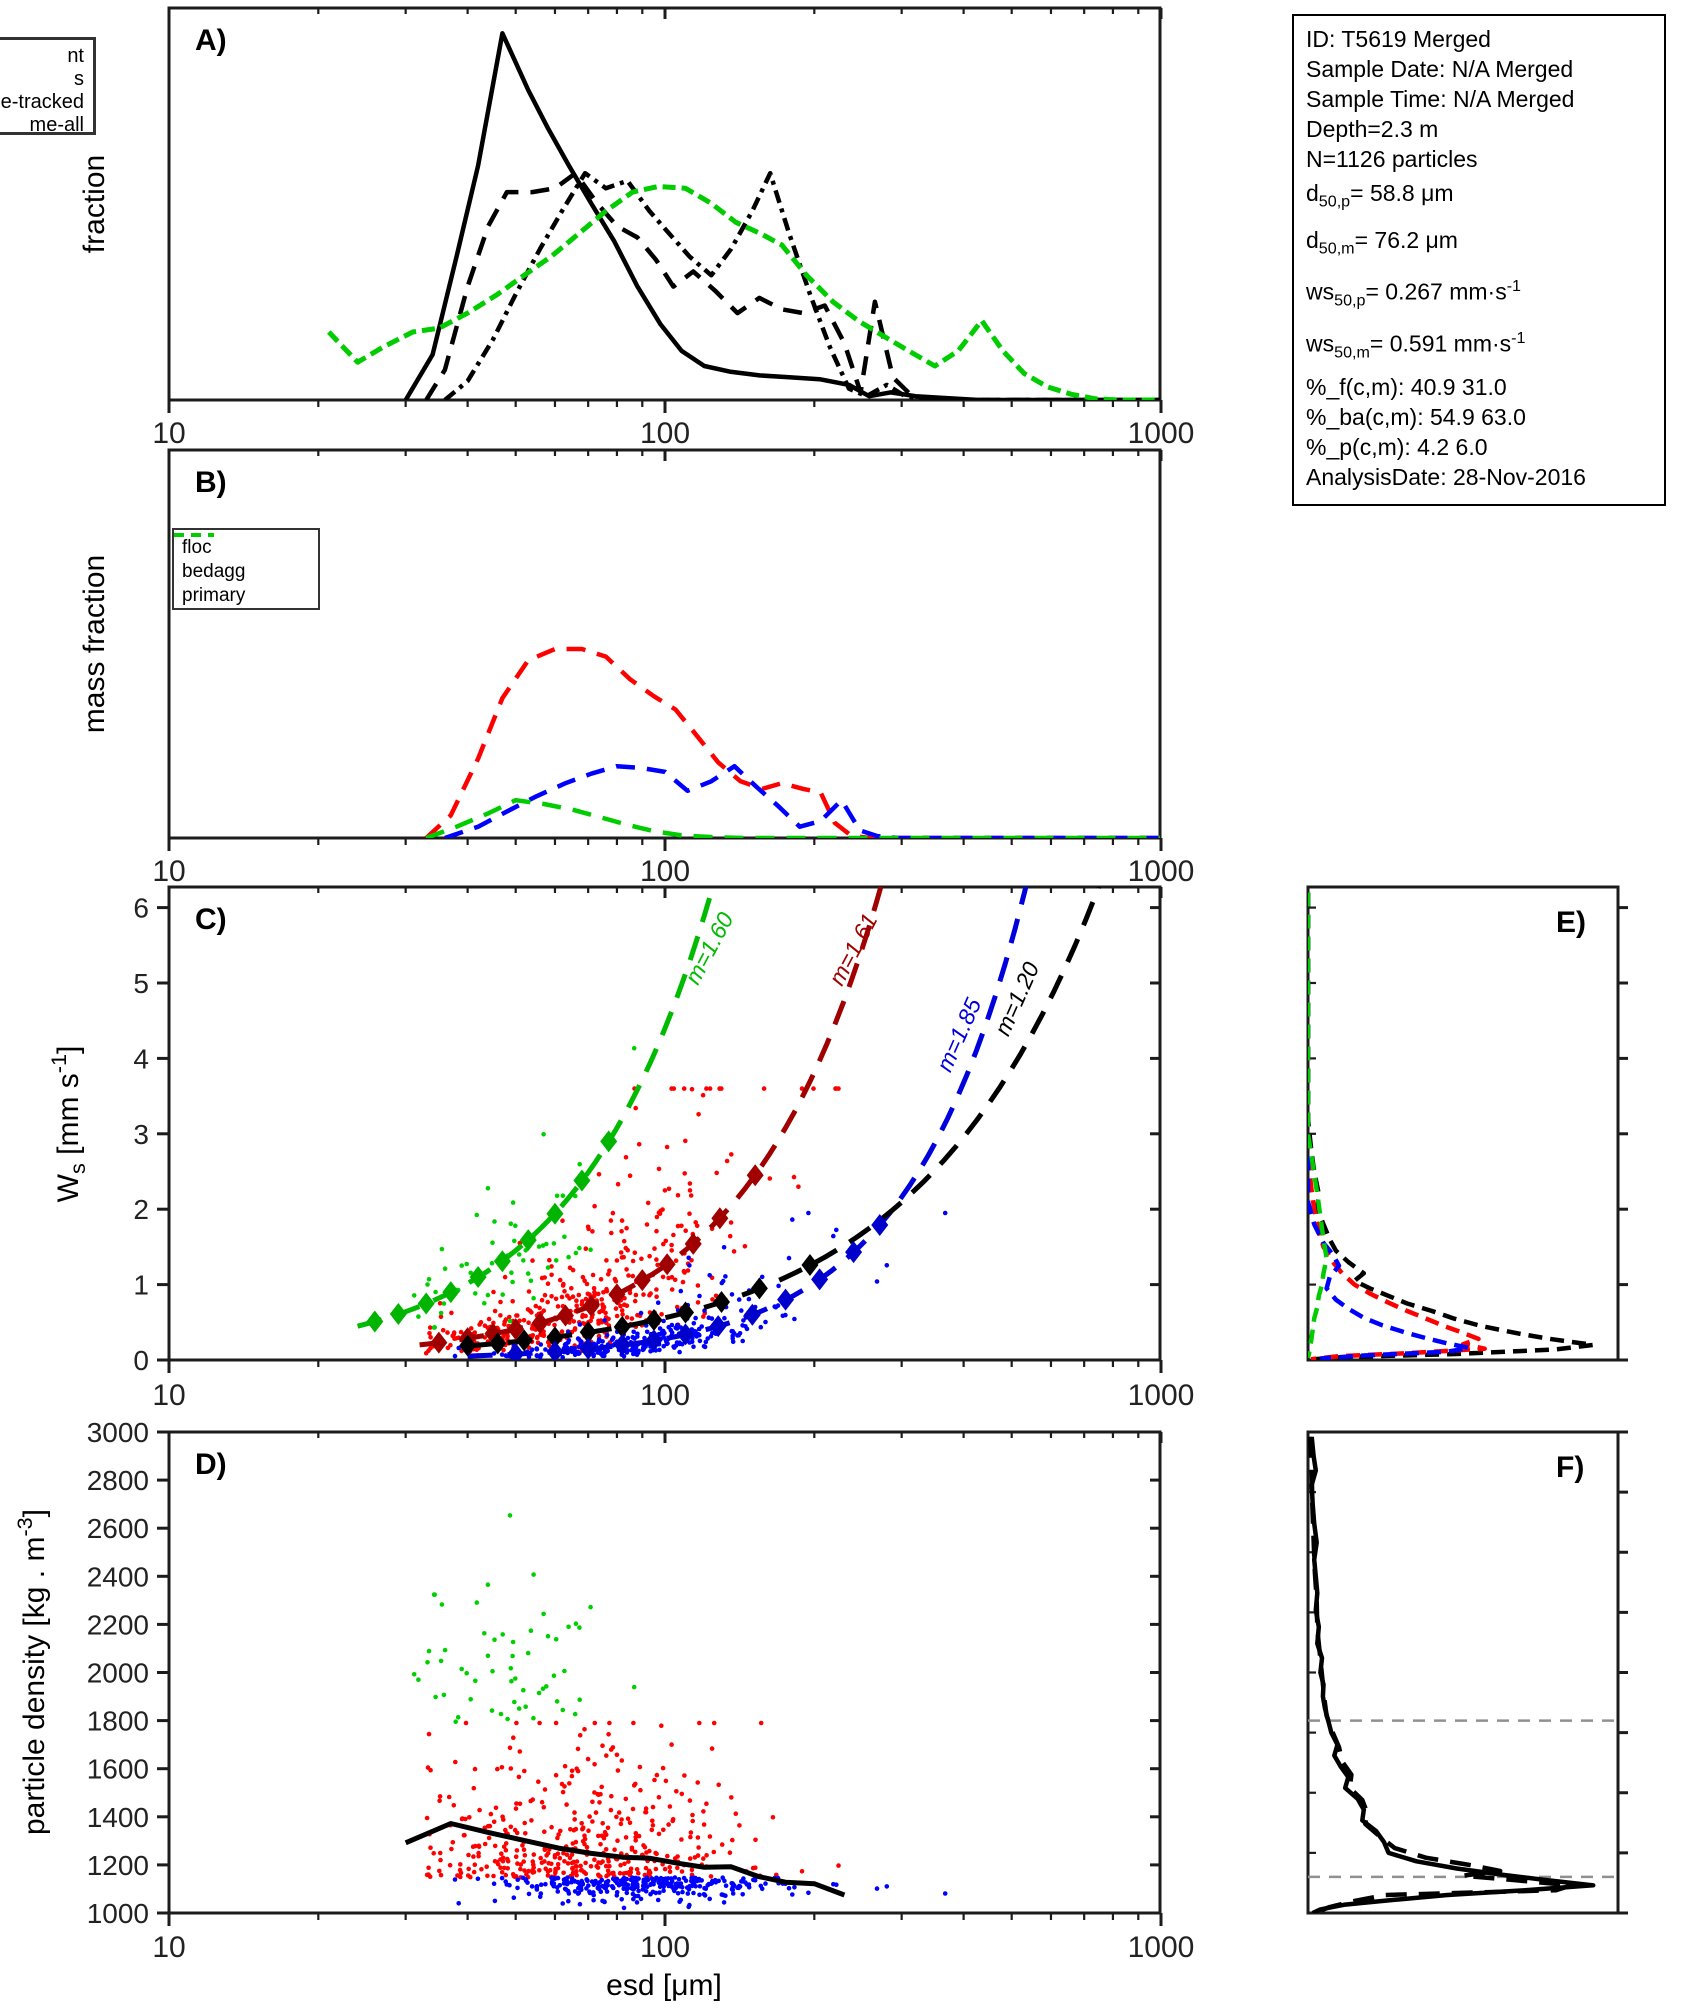 This screenshot has width=1694, height=2015. I want to click on legend-entry-fragment: me-all, so click(56, 125).